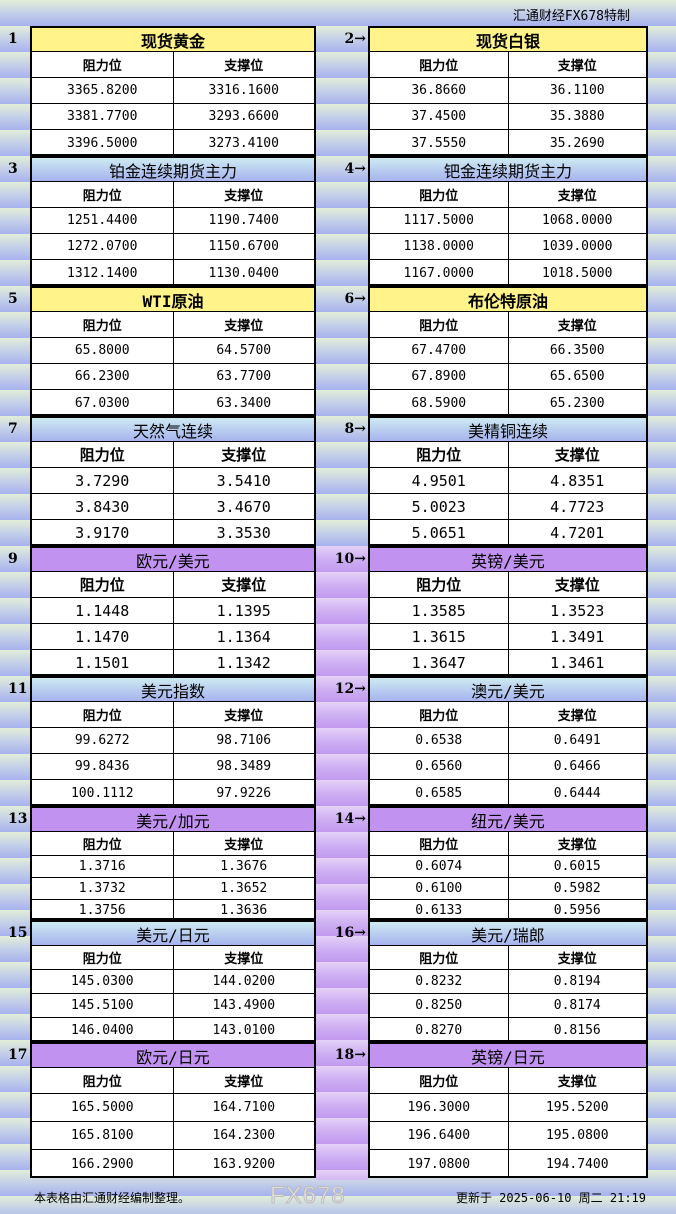 This screenshot has height=1214, width=676. What do you see at coordinates (244, 740) in the screenshot?
I see `support-cell: 98.7106` at bounding box center [244, 740].